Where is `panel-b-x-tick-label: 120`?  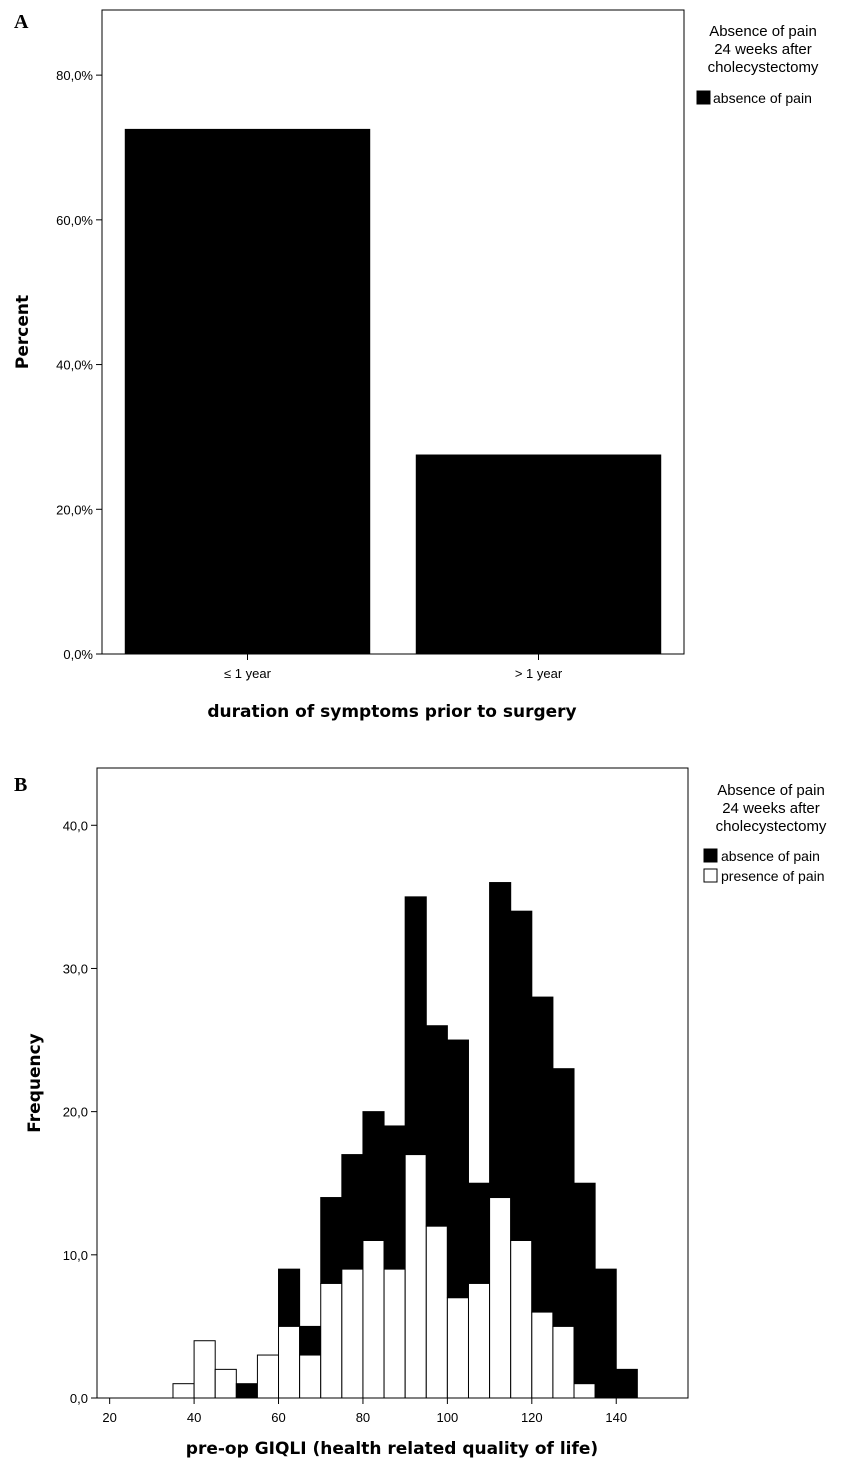
panel-b-x-tick-label: 120 is located at coordinates (532, 1417).